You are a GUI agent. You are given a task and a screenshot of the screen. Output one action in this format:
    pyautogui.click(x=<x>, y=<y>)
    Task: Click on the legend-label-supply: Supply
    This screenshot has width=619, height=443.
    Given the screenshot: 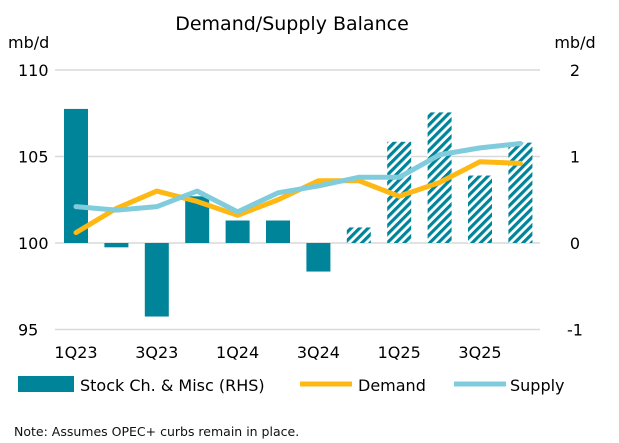 What is the action you would take?
    pyautogui.click(x=537, y=385)
    